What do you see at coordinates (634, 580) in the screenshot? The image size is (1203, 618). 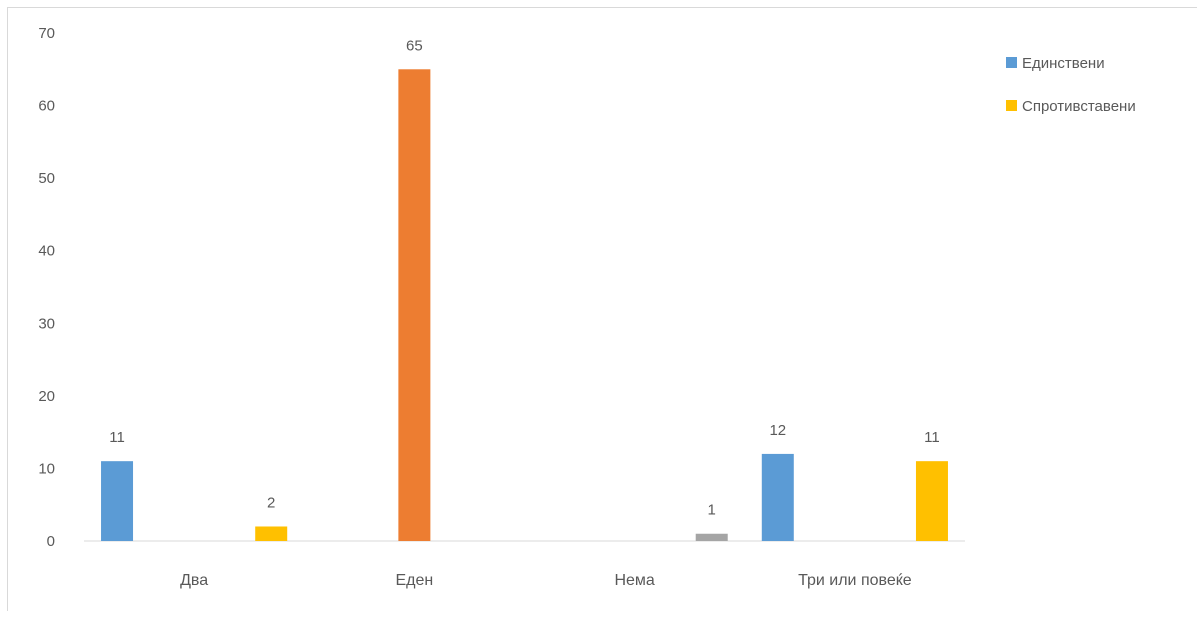 I see `x-category-label: Нема` at bounding box center [634, 580].